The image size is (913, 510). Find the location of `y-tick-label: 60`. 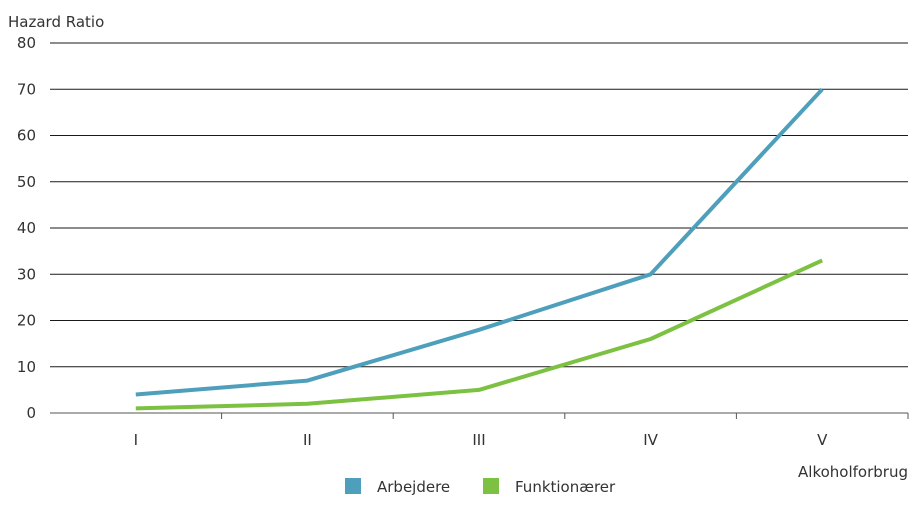

y-tick-label: 60 is located at coordinates (26, 136).